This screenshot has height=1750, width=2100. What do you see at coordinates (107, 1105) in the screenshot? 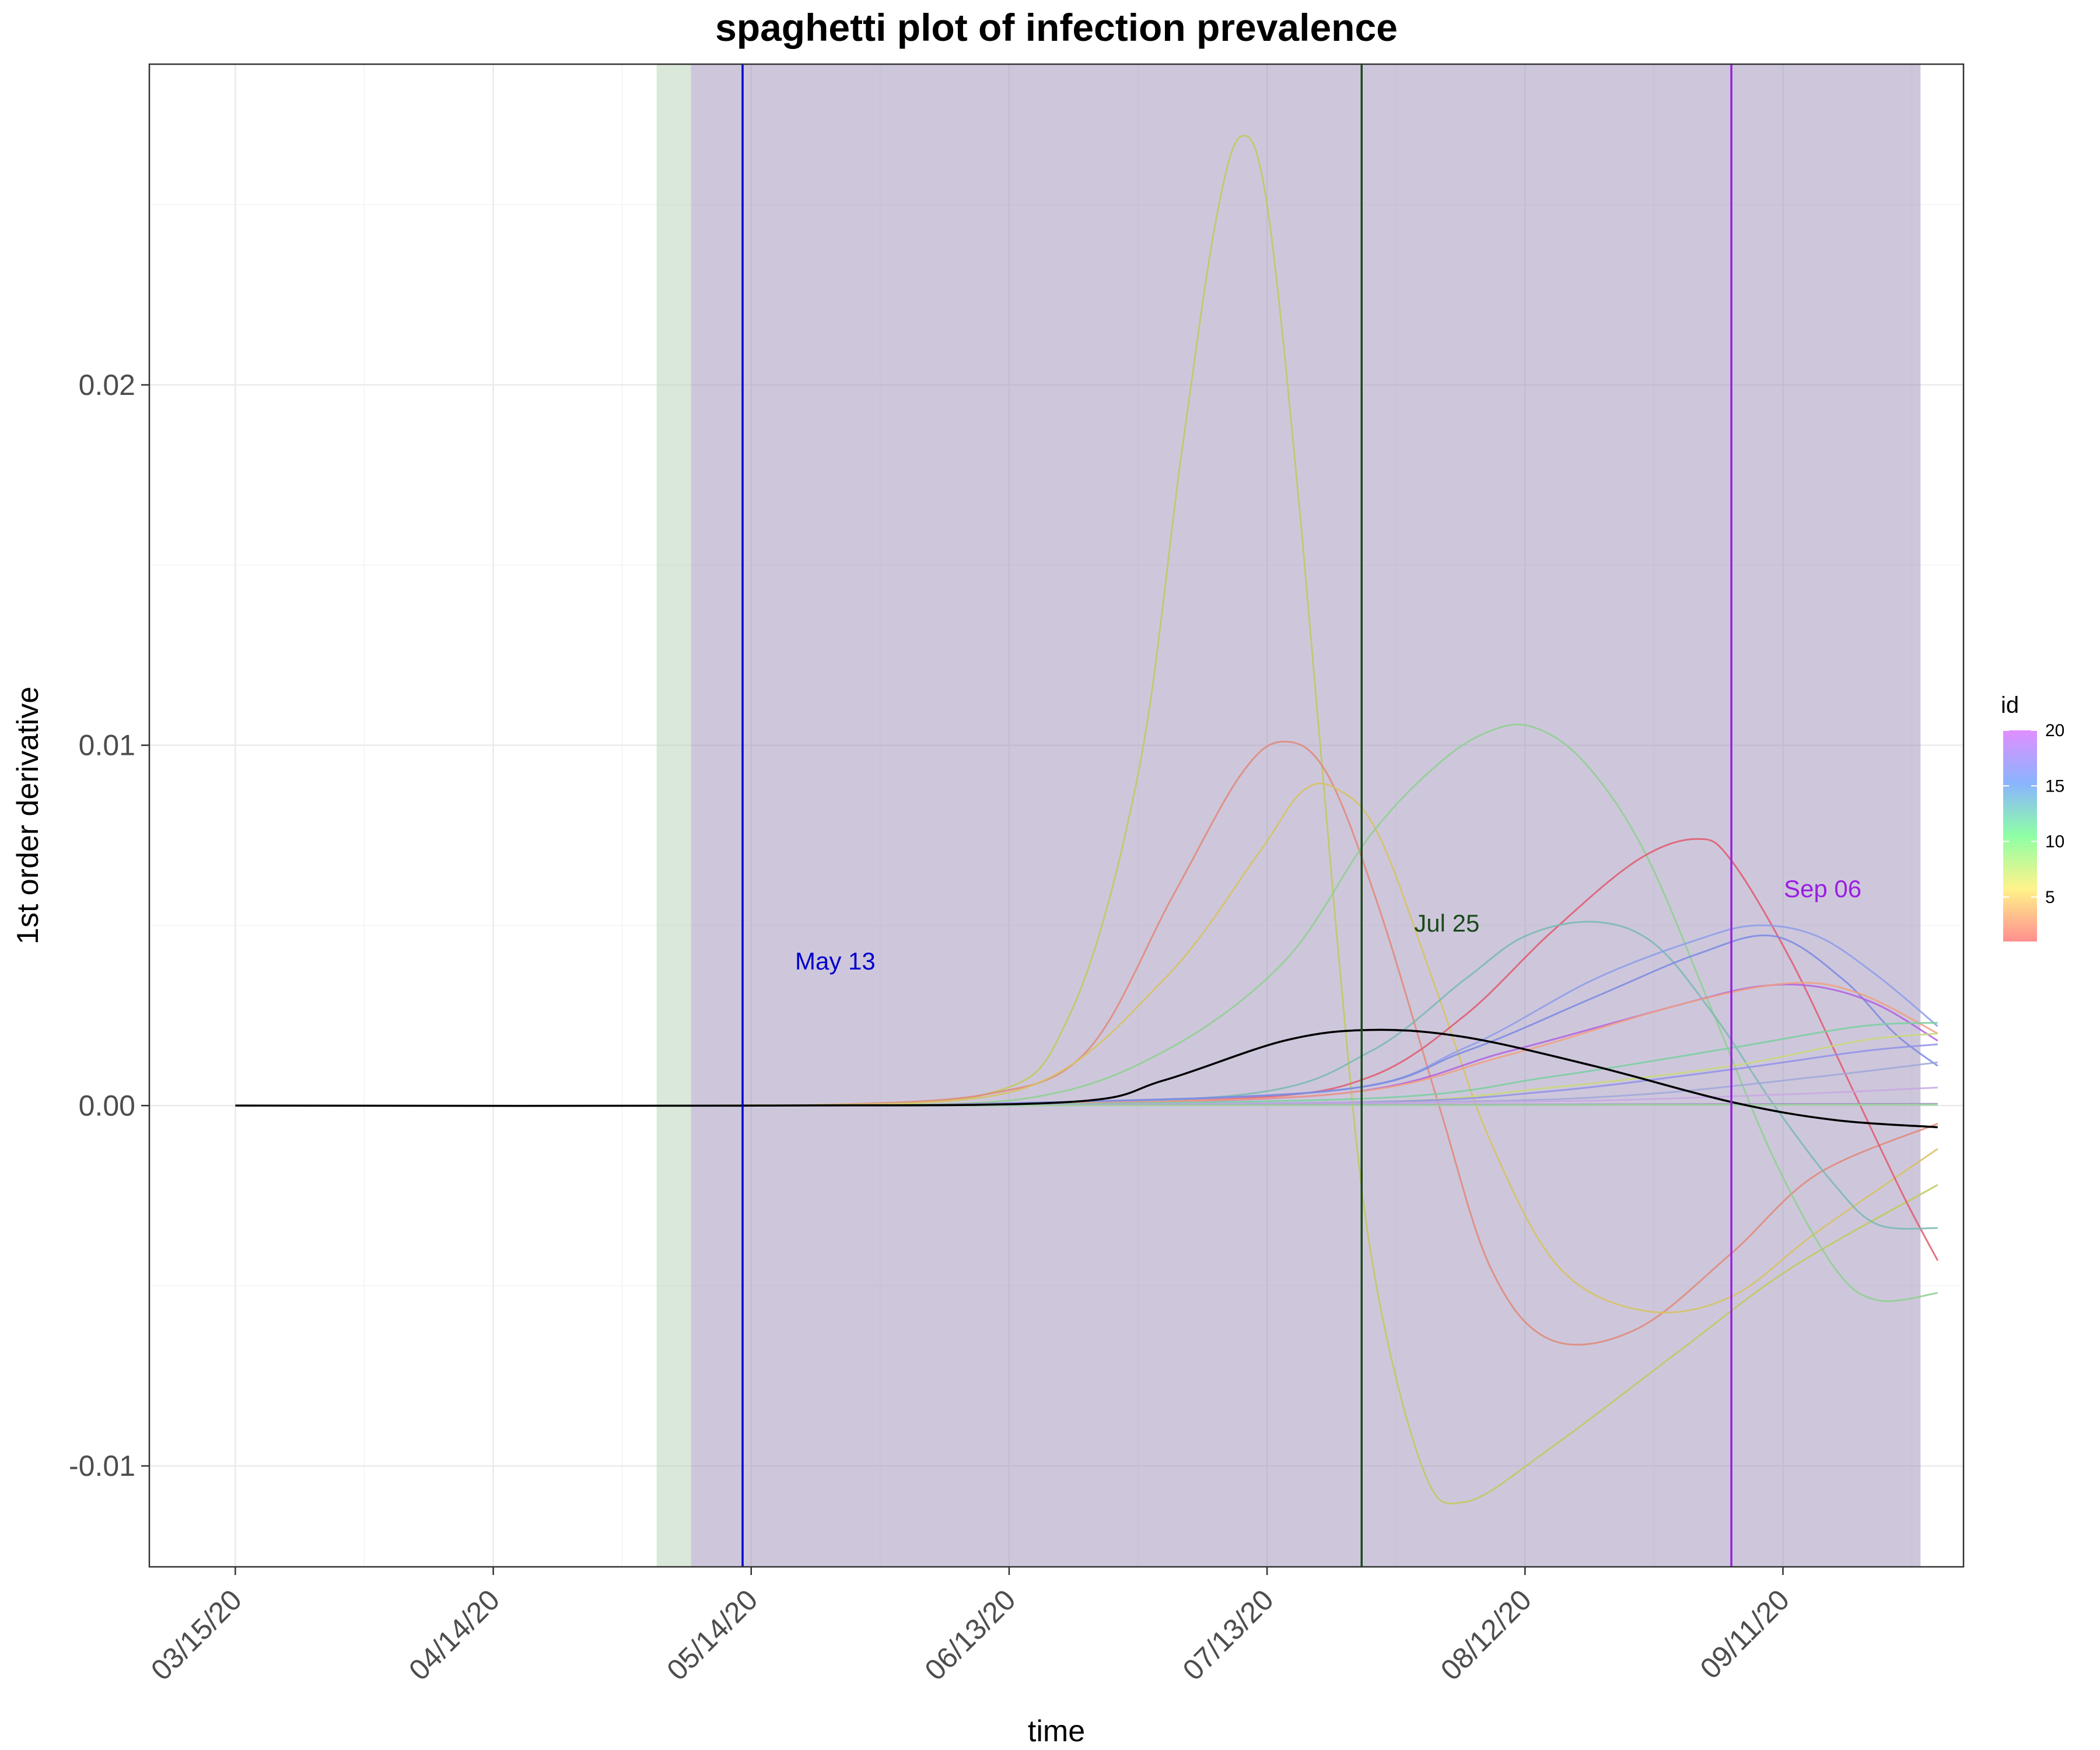
I see `y-tick-label: 0.00` at bounding box center [107, 1105].